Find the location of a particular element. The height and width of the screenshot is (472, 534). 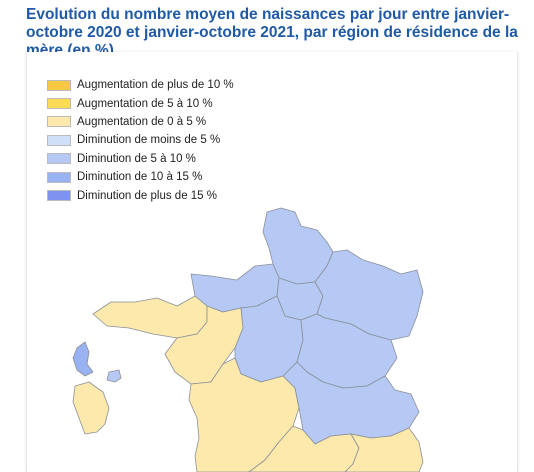

legend-label: Augmentation de 5 à 10 % is located at coordinates (145, 103).